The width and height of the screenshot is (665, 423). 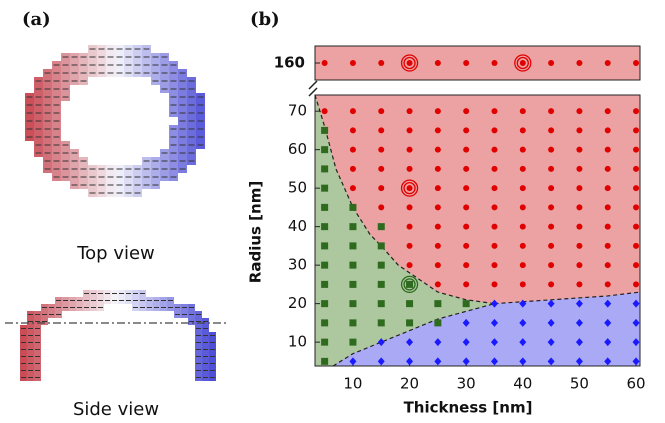 What do you see at coordinates (297, 188) in the screenshot?
I see `y-tick-label: 50` at bounding box center [297, 188].